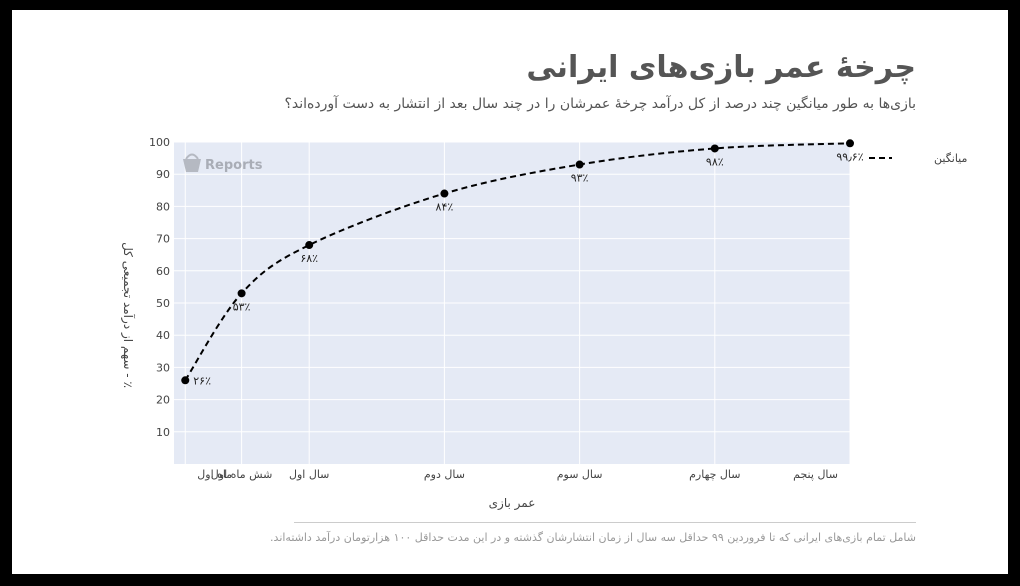 This screenshot has width=1020, height=586. What do you see at coordinates (214, 474) in the screenshot?
I see `x-tick-label: ماه اول` at bounding box center [214, 474].